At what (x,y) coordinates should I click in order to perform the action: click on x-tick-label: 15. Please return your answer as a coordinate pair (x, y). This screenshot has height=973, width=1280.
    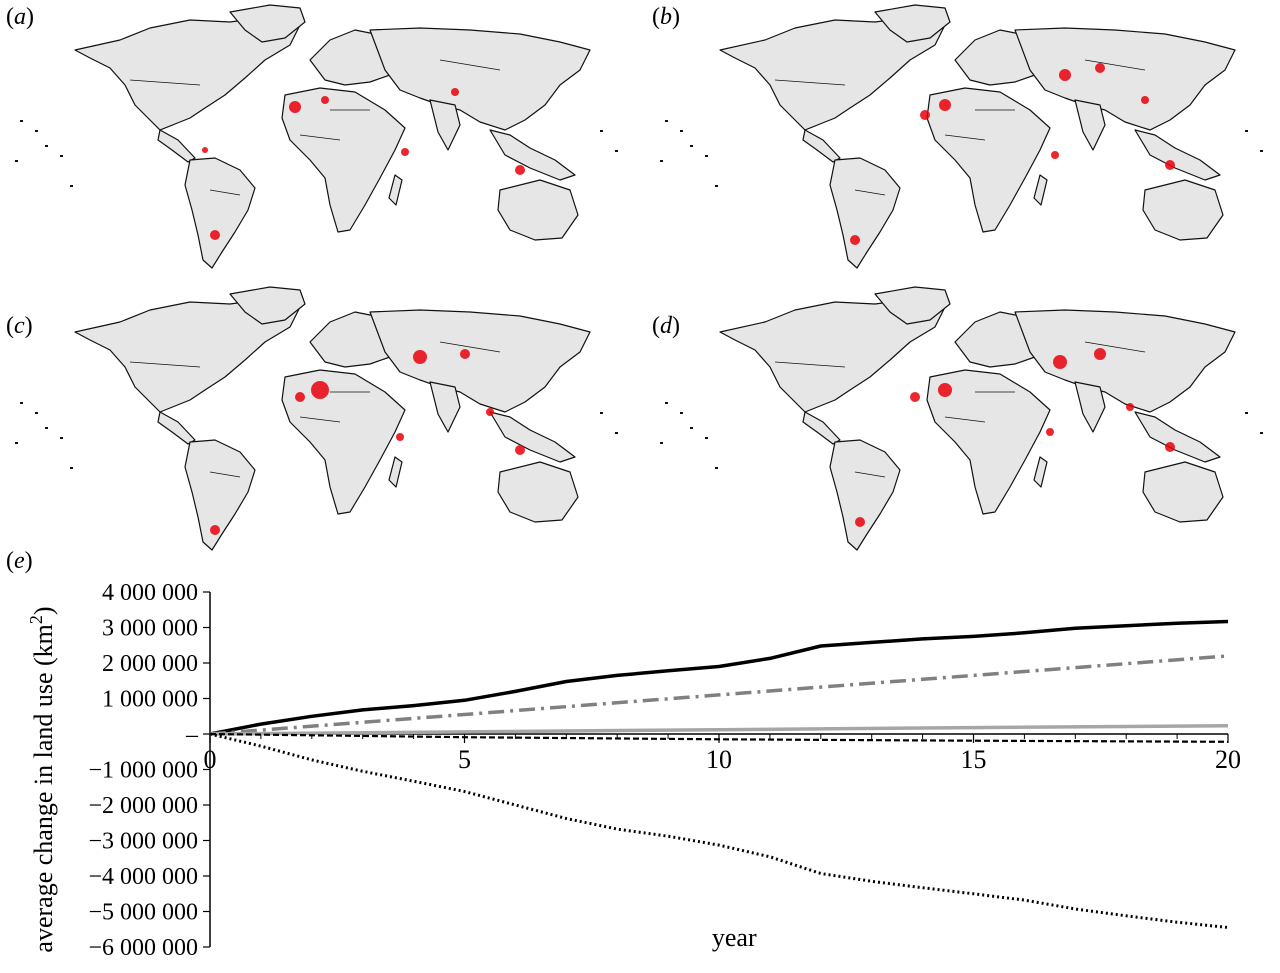
    Looking at the image, I should click on (974, 759).